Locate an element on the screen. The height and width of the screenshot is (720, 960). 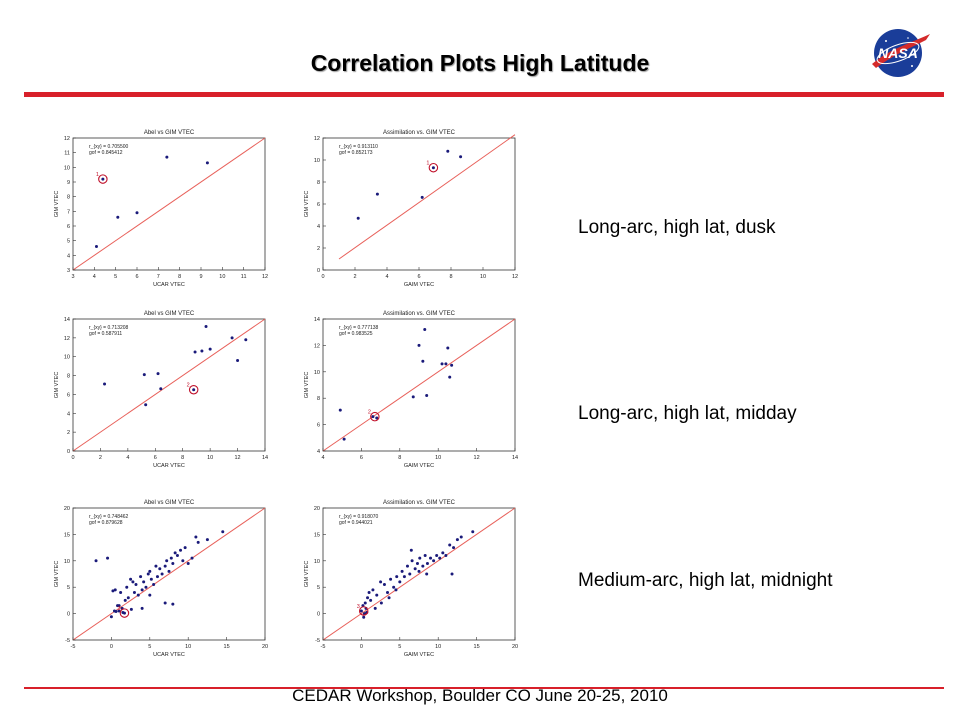
y-tick-label: 14 is located at coordinates (317, 320).